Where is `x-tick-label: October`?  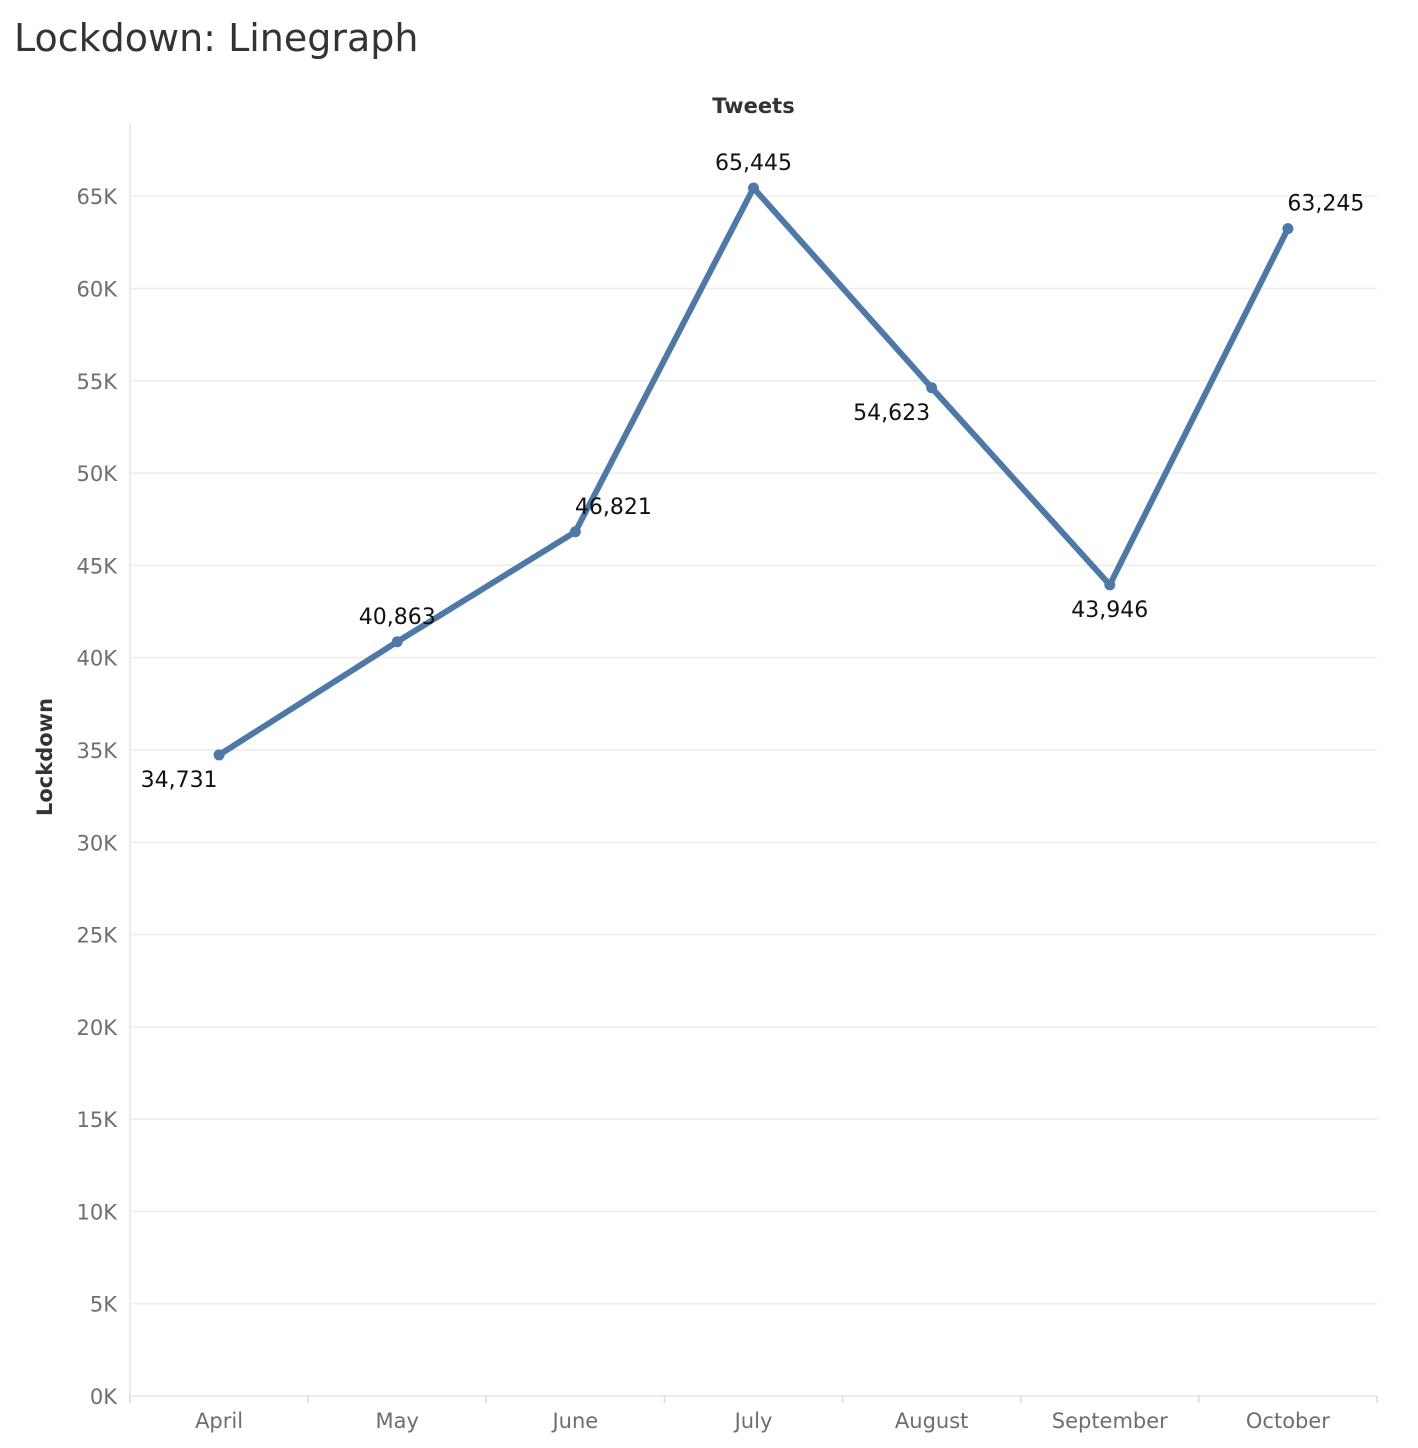
x-tick-label: October is located at coordinates (1288, 1421).